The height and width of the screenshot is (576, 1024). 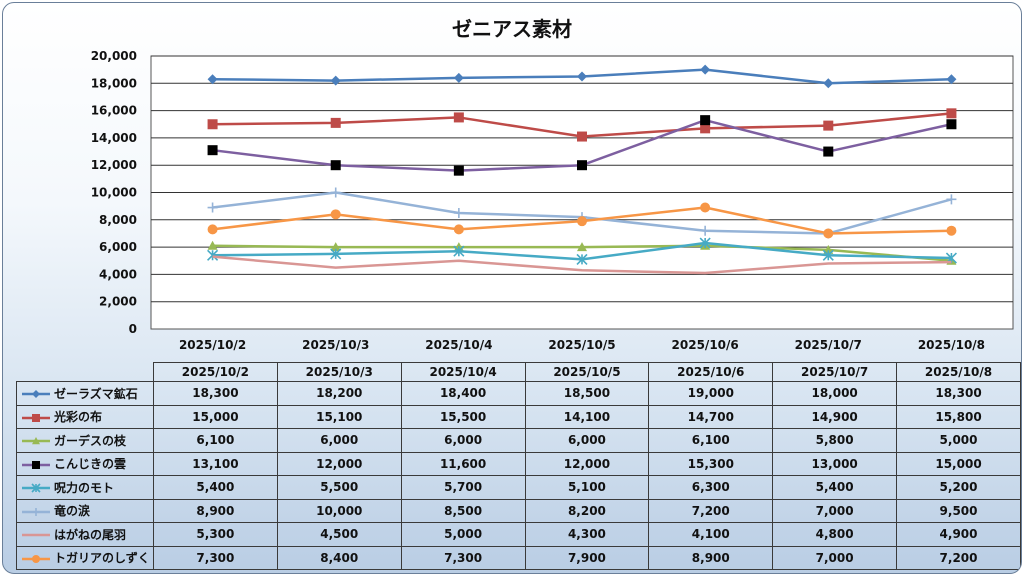 I want to click on y-tick-label: 4,000, so click(x=118, y=274).